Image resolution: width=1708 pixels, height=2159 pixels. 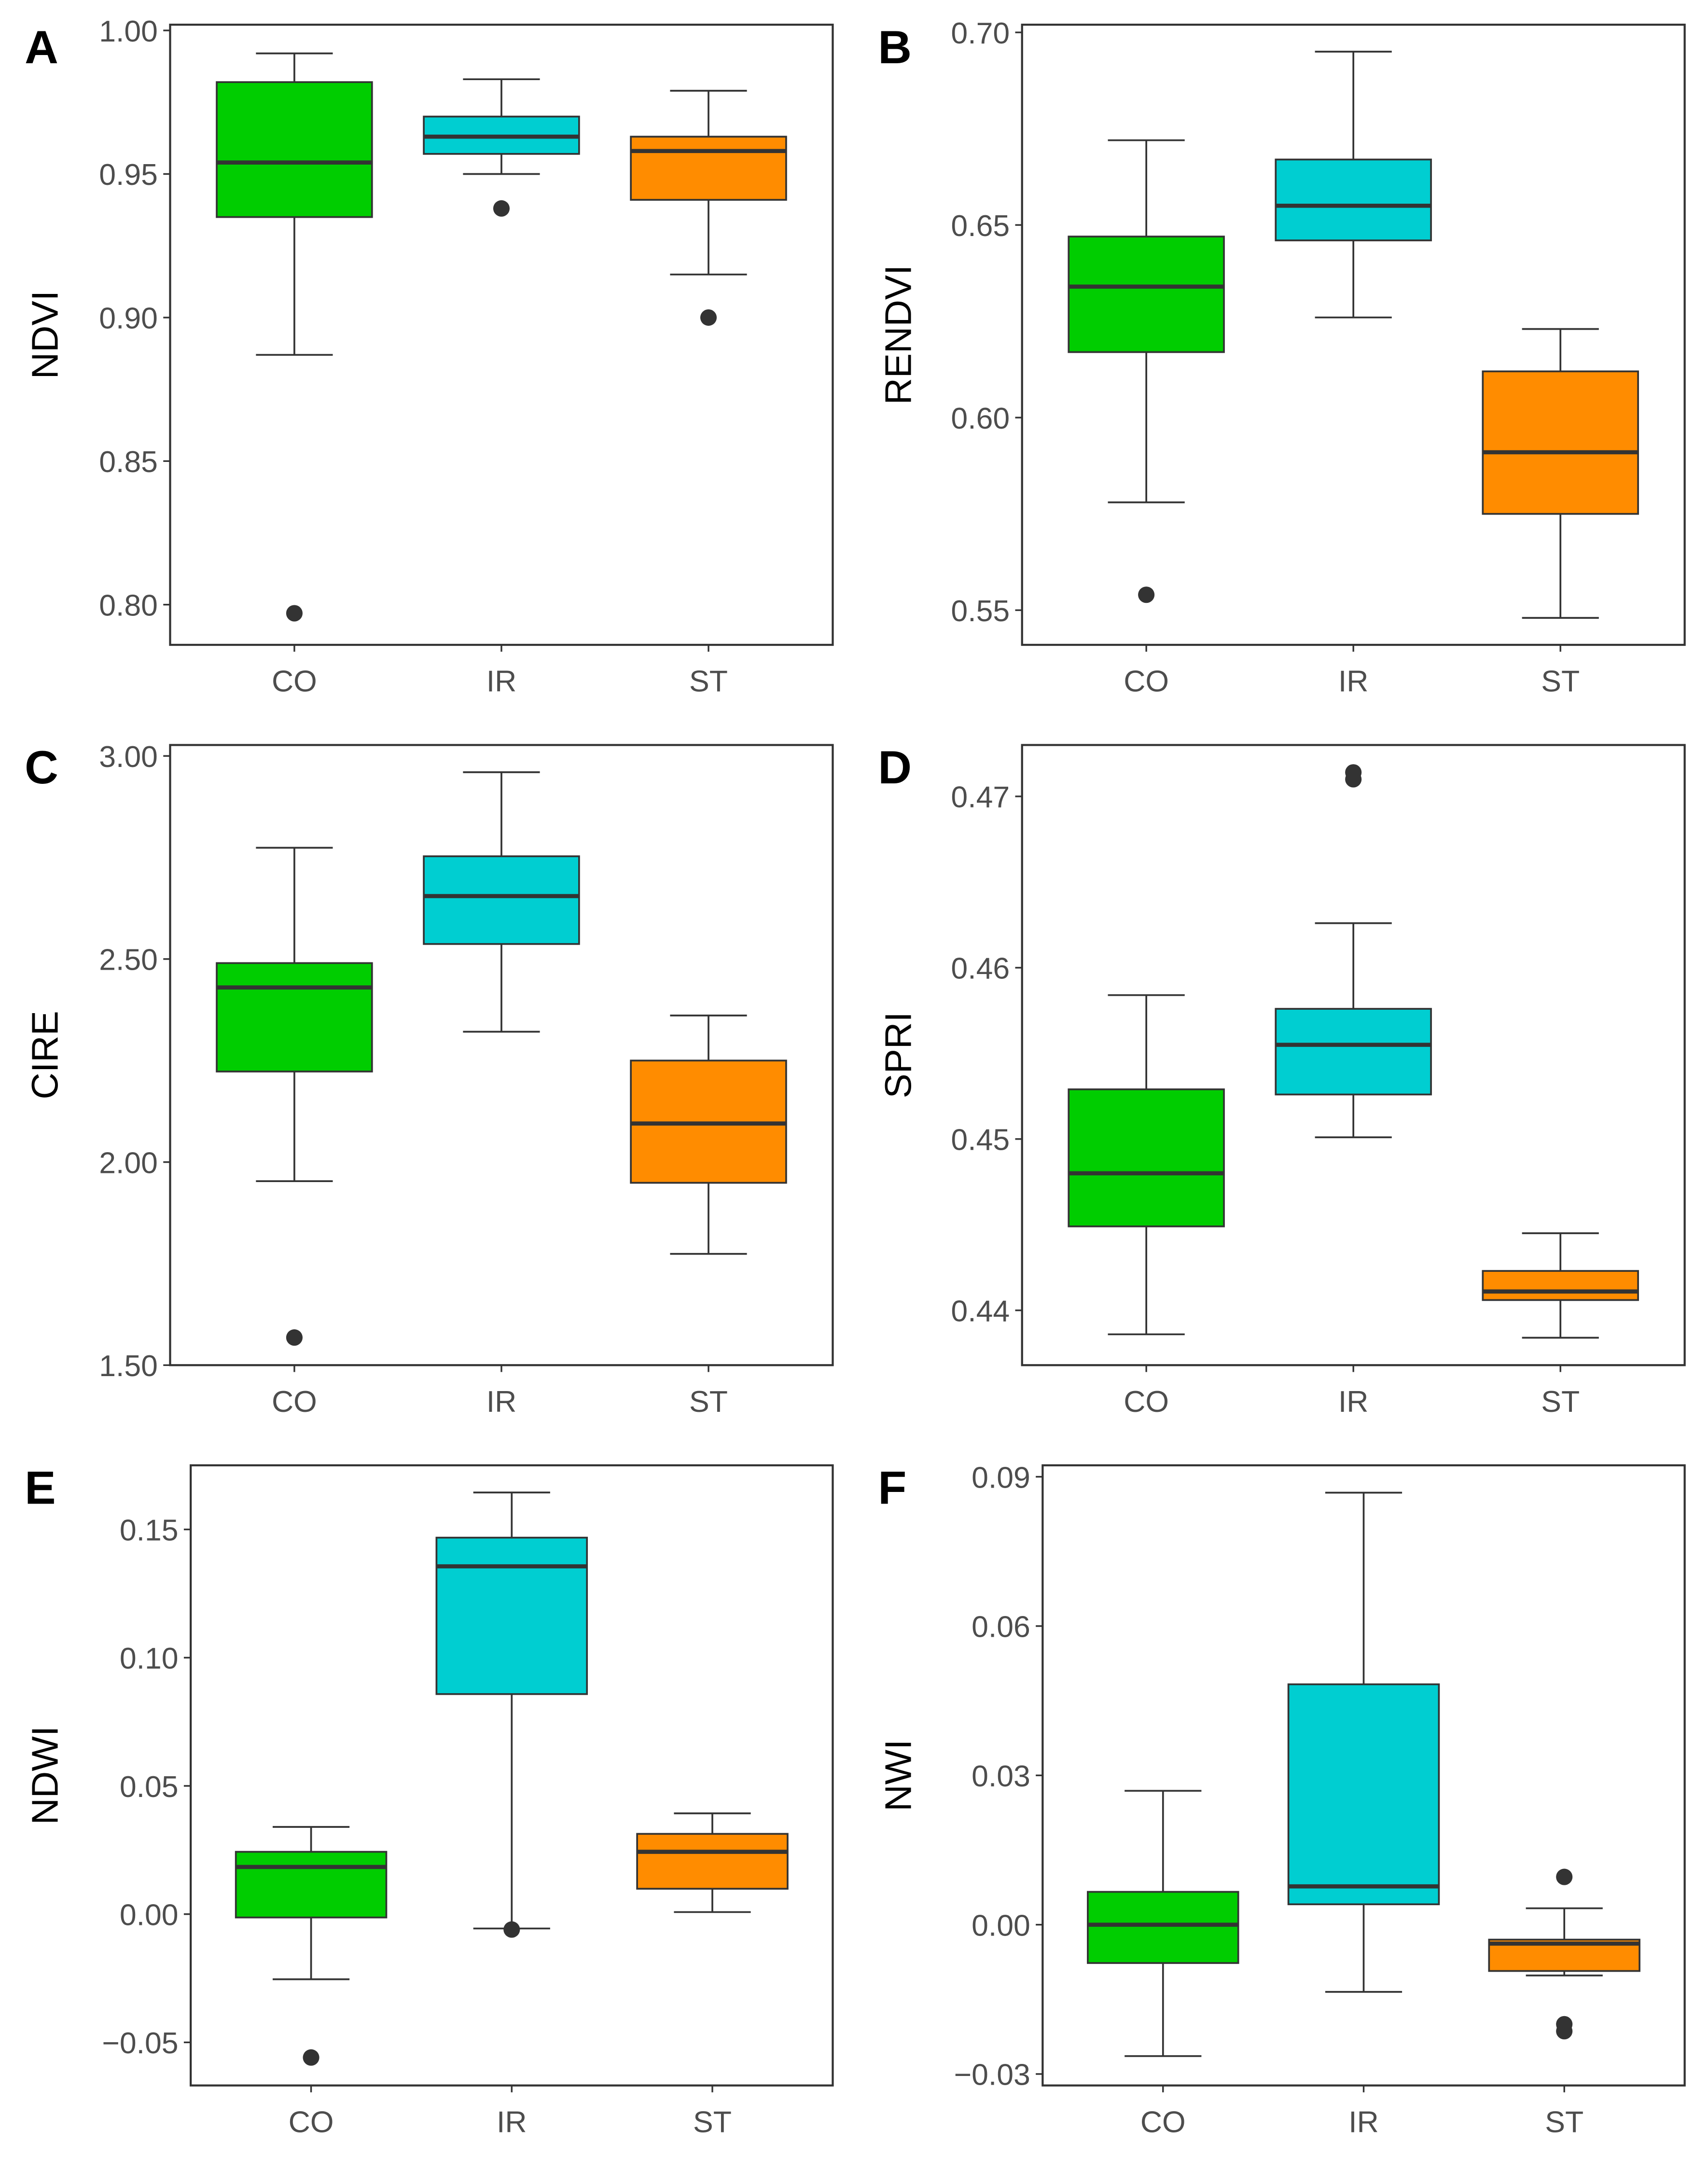 What do you see at coordinates (980, 797) in the screenshot?
I see `y-tick-label: 0.47` at bounding box center [980, 797].